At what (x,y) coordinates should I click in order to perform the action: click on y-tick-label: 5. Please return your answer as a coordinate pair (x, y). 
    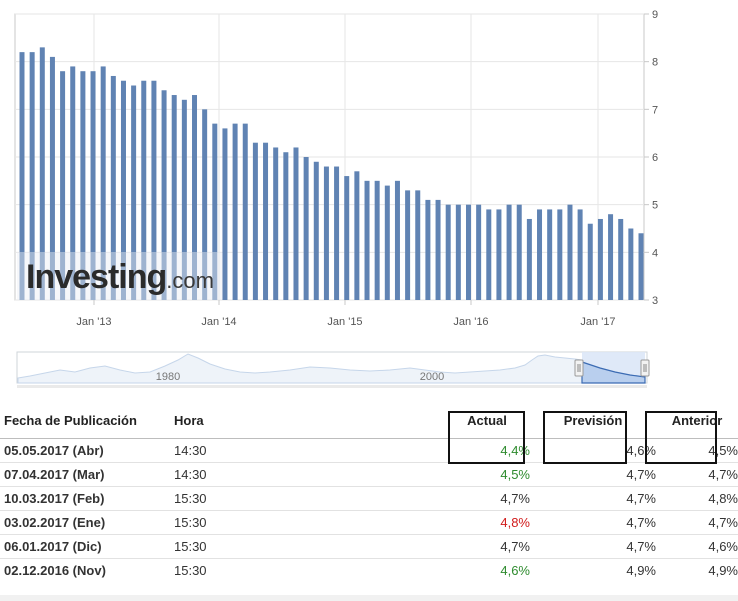
    Looking at the image, I should click on (655, 206).